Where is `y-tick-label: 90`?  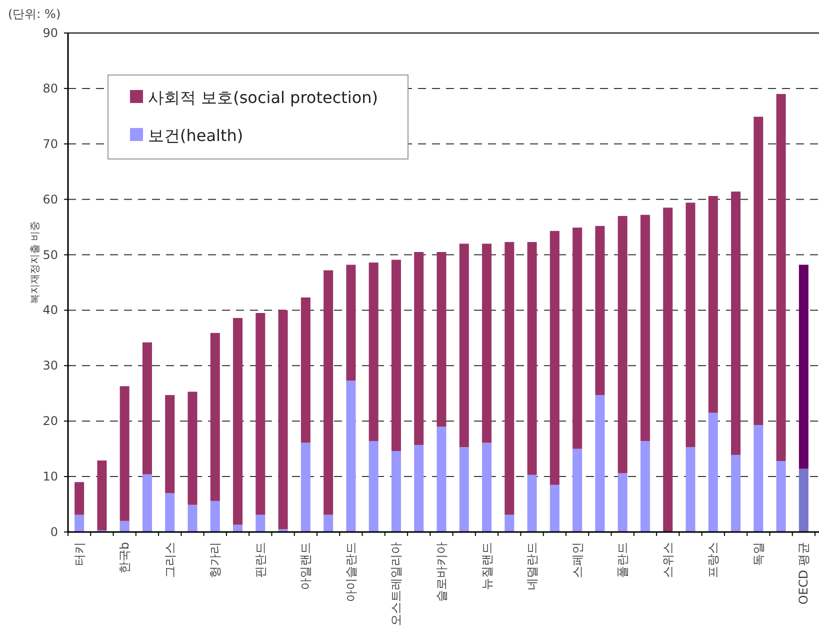
y-tick-label: 90 is located at coordinates (50, 33).